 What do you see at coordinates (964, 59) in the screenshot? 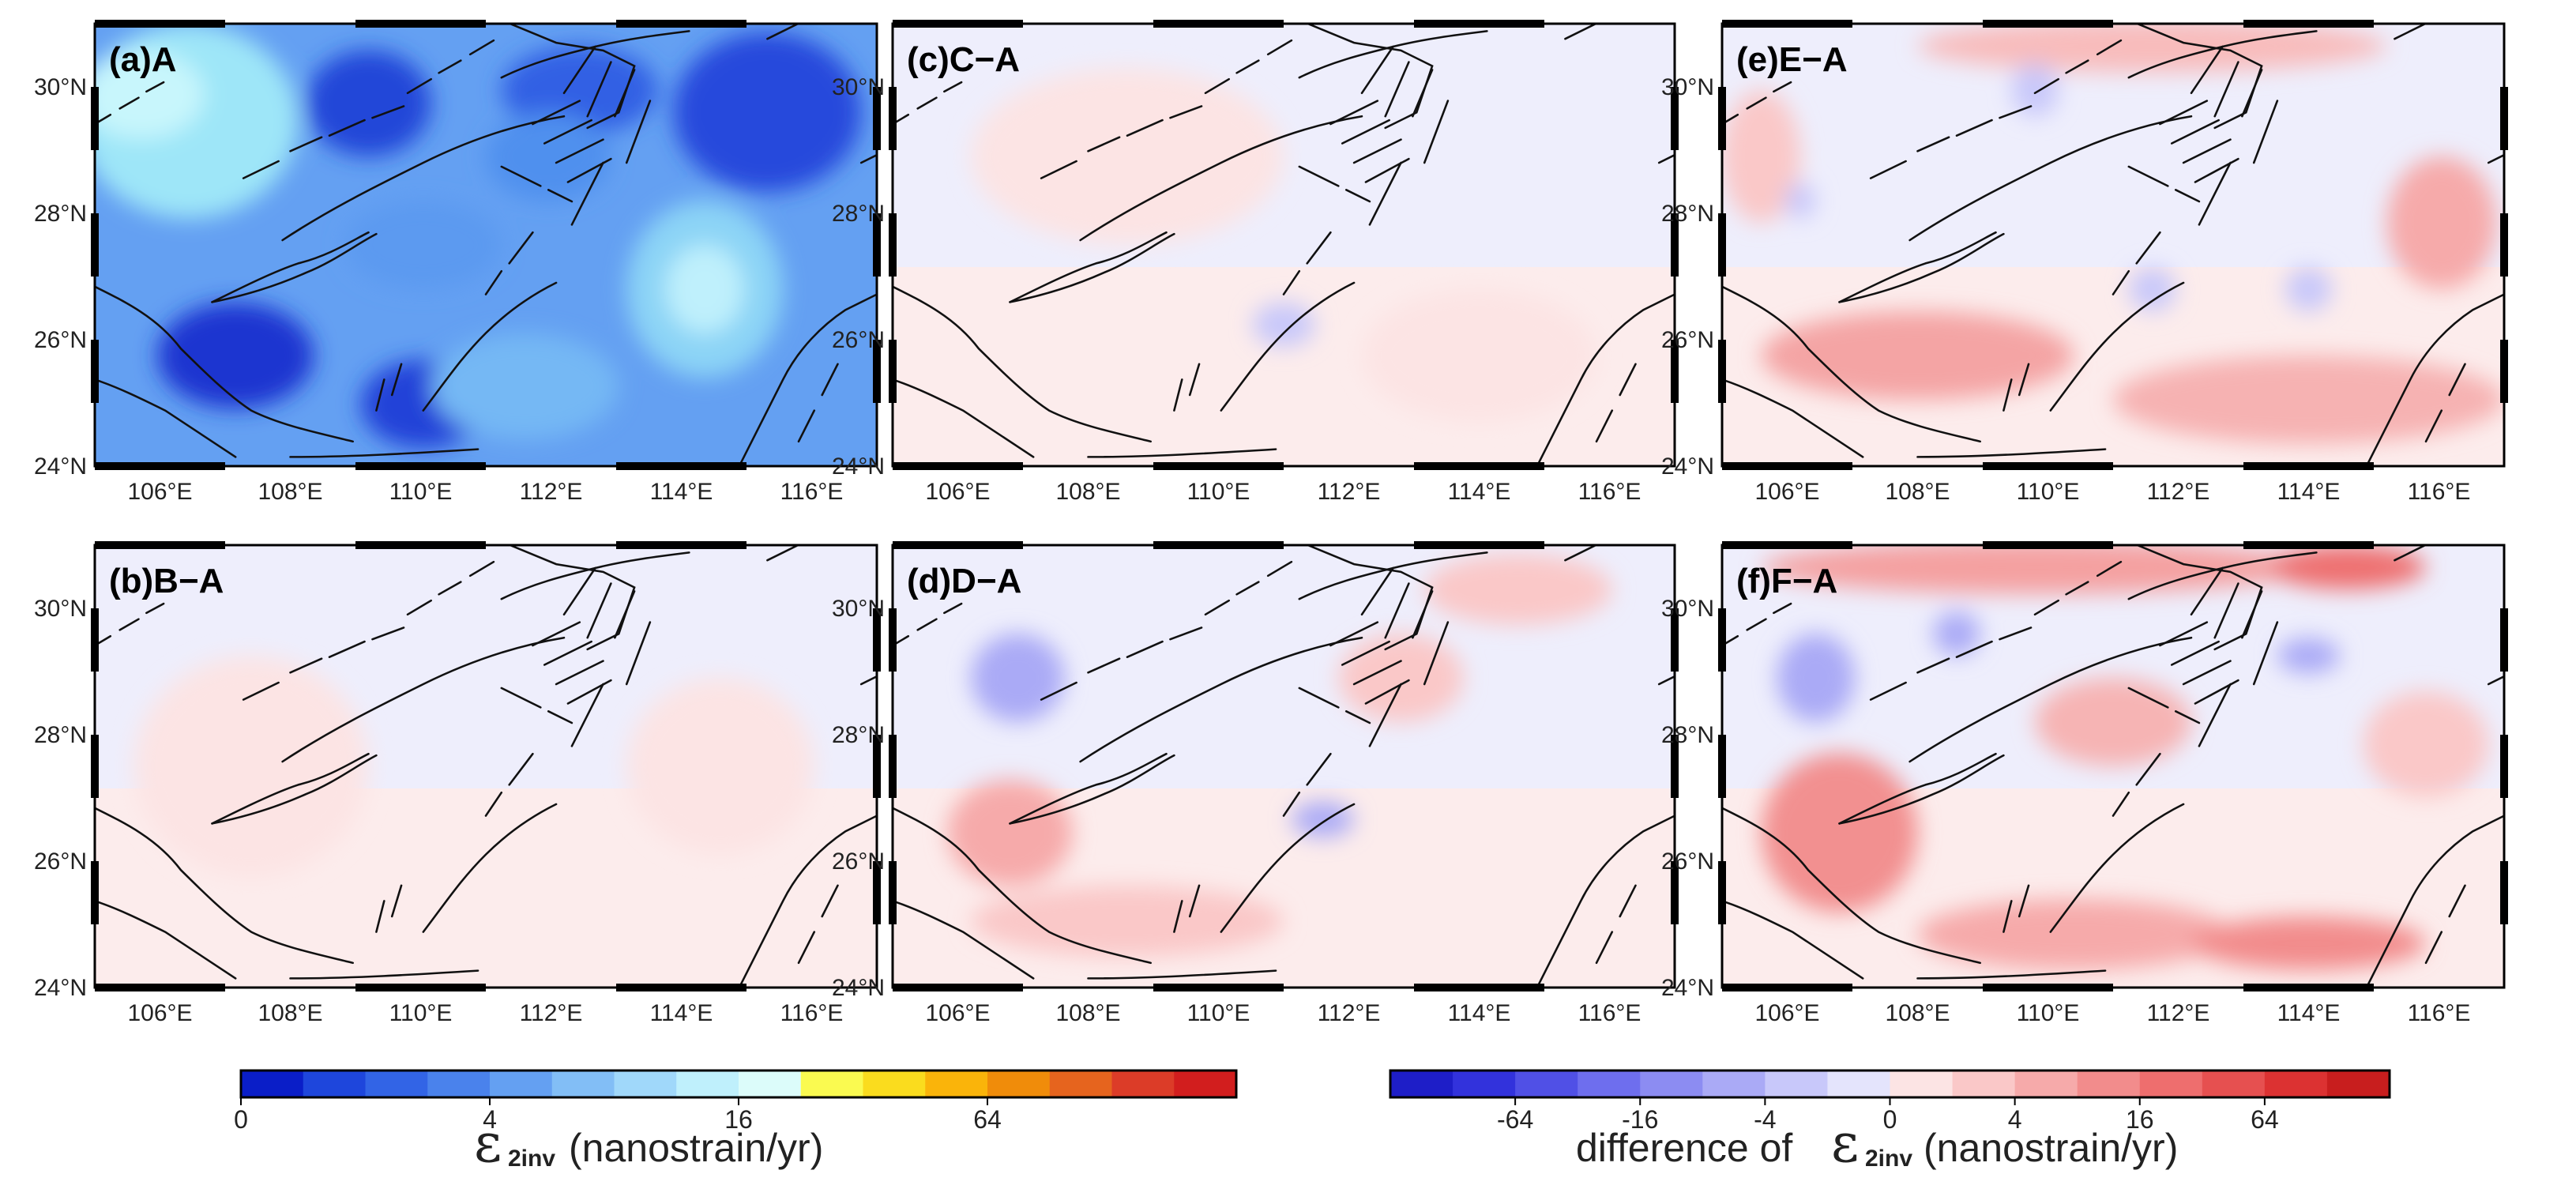
I see `panel-title: (c)C−A` at bounding box center [964, 59].